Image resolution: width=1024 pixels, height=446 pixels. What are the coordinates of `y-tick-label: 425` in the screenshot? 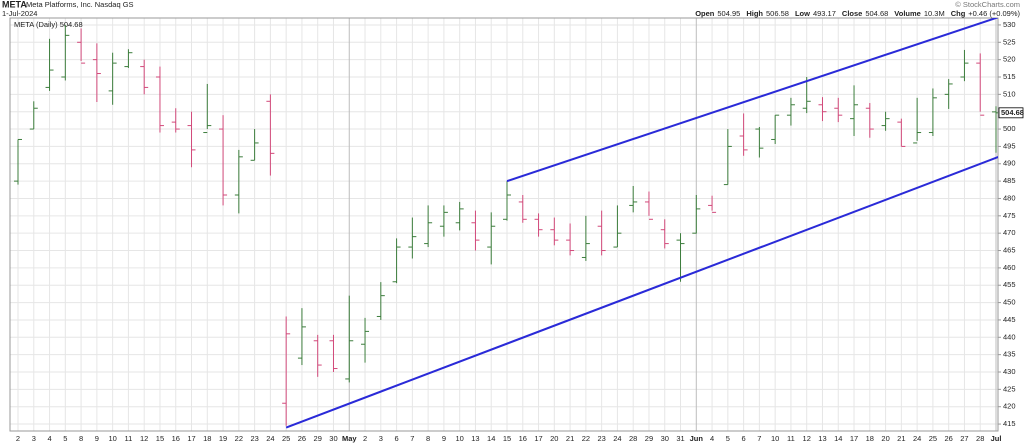 It's located at (1009, 388).